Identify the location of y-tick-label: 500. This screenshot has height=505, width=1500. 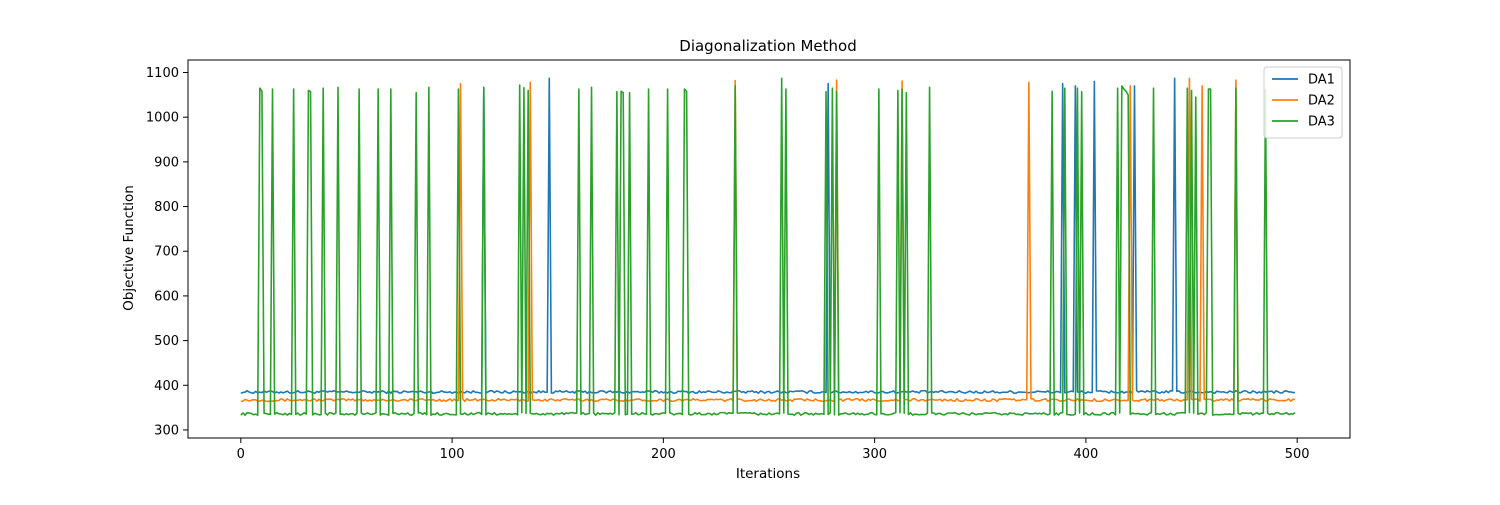
(166, 341).